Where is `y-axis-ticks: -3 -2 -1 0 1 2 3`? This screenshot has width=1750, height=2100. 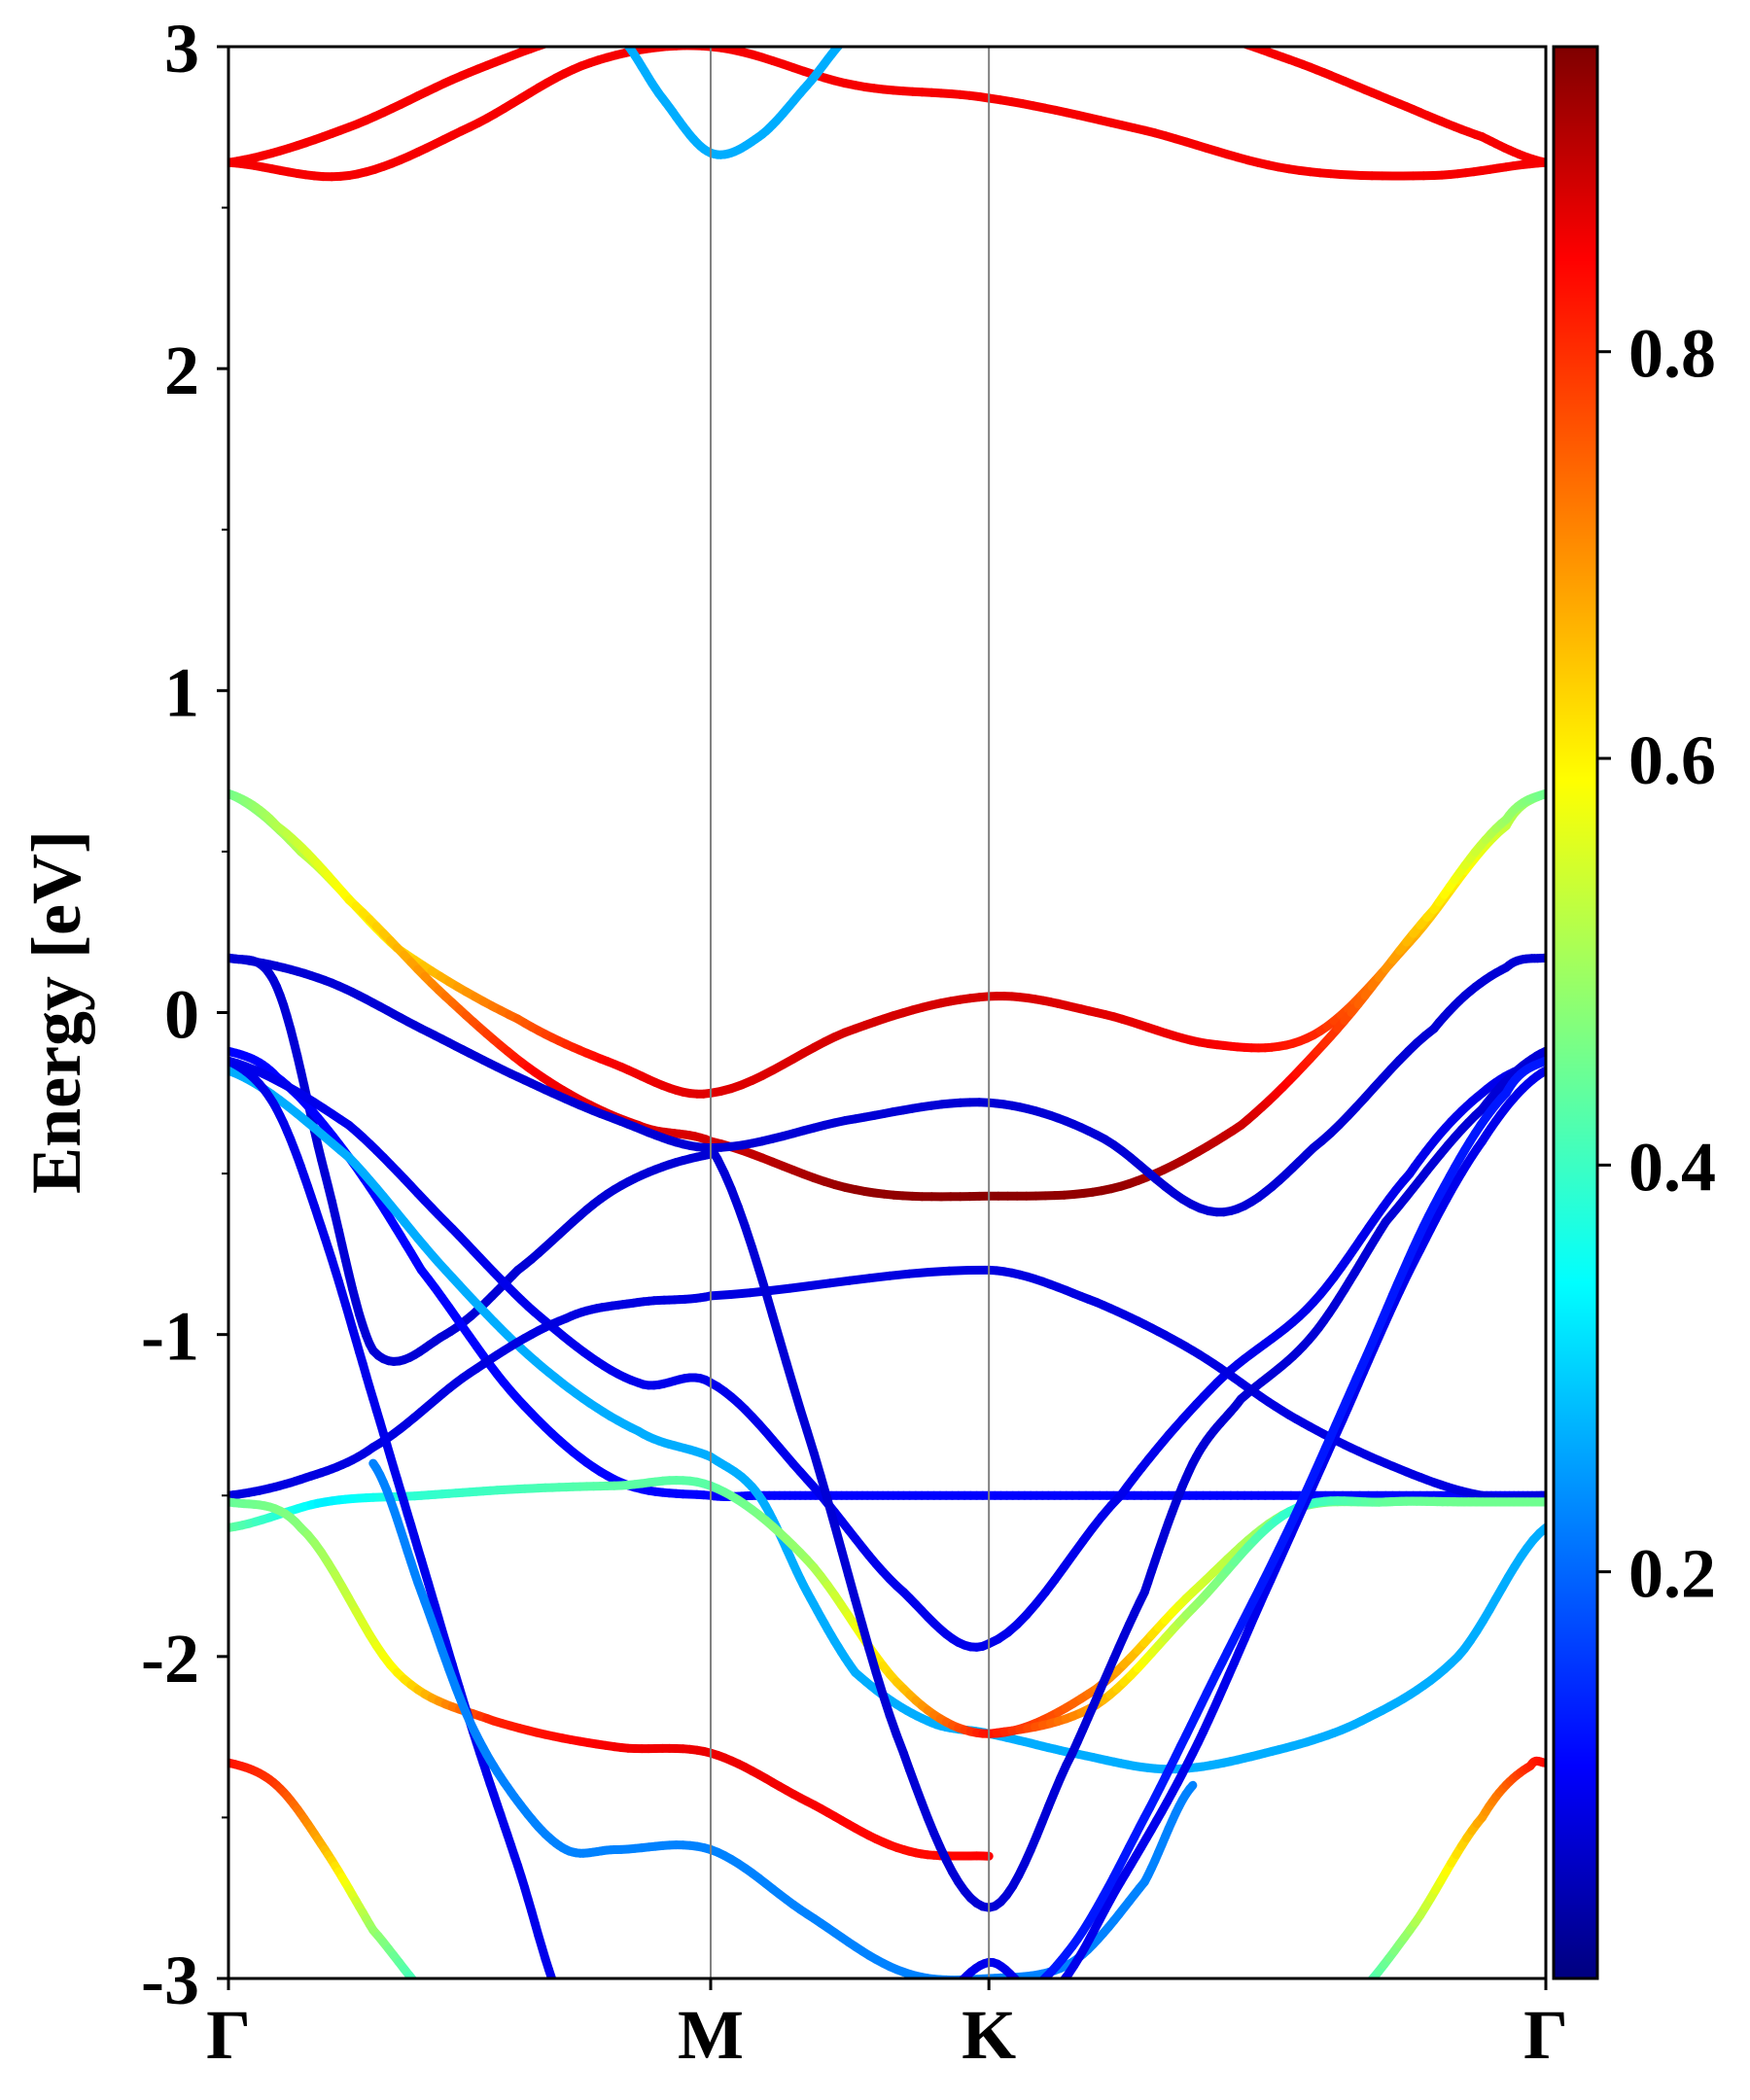
y-axis-ticks: -3 -2 -1 0 1 2 3 is located at coordinates (184, 1014).